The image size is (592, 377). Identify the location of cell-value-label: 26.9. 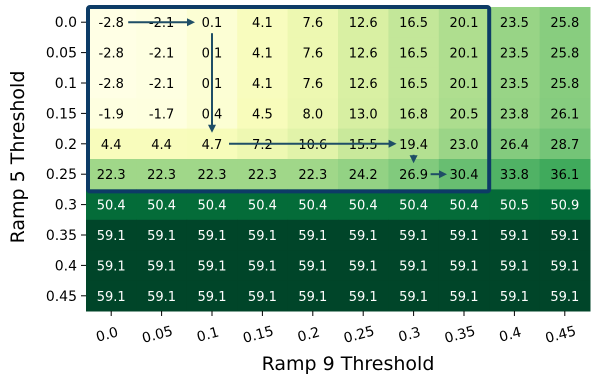
(413, 175).